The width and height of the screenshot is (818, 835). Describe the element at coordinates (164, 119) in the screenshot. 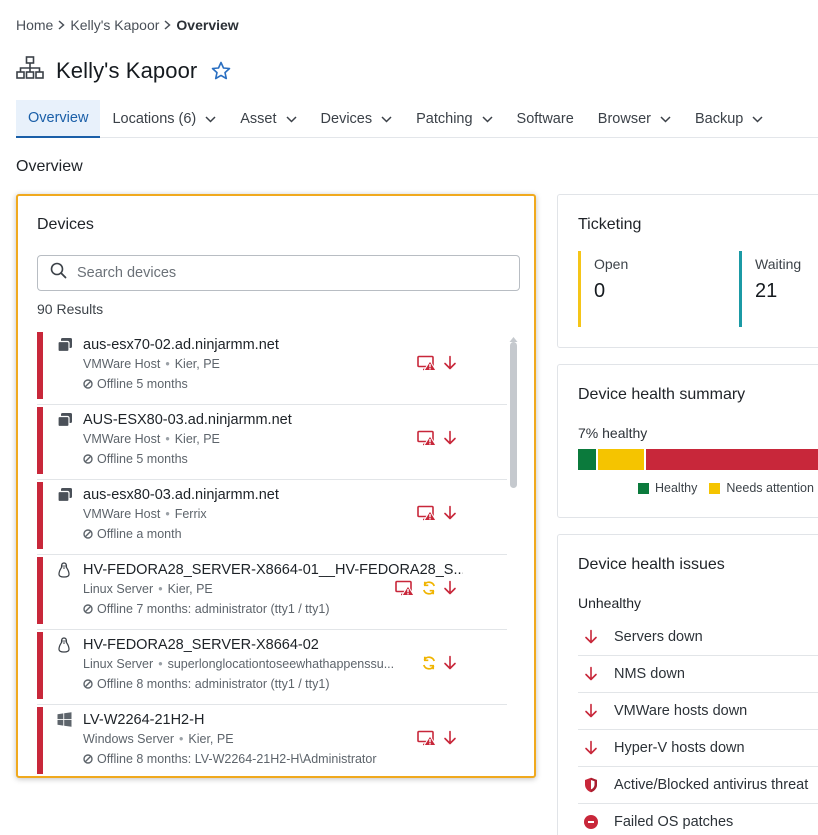

I see `tab-locations-6: Locations (6)` at that location.